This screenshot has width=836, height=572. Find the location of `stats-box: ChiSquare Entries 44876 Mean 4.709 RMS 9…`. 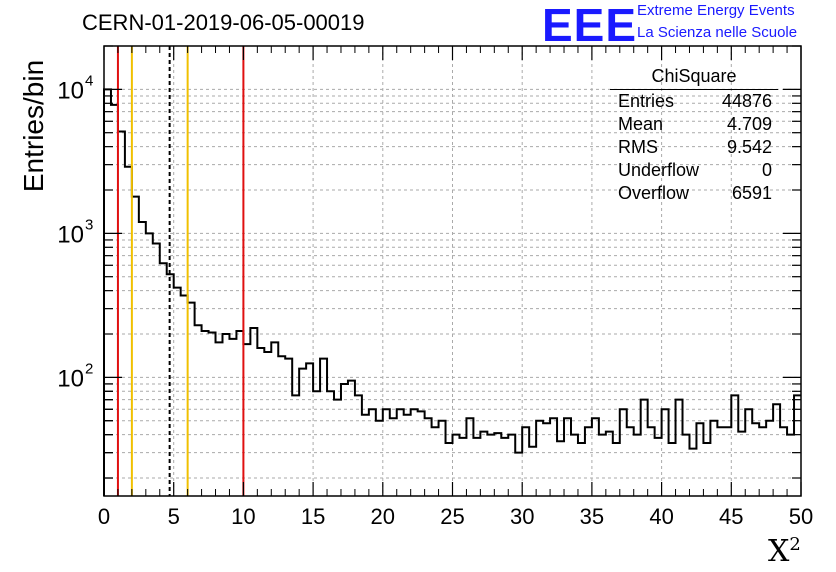

stats-box: ChiSquare Entries 44876 Mean 4.709 RMS 9… is located at coordinates (694, 135).